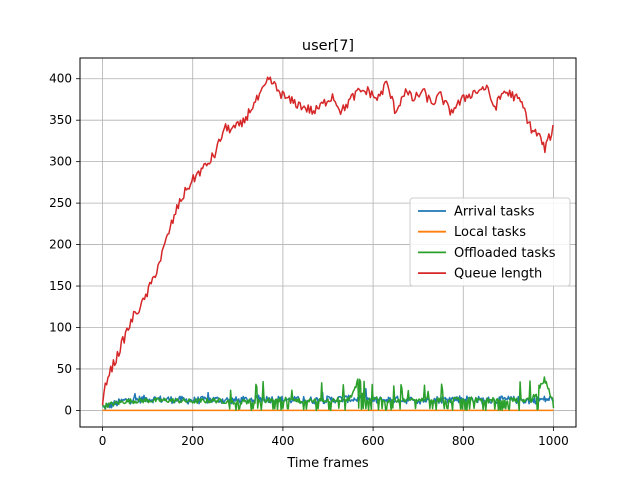 This screenshot has width=640, height=480. Describe the element at coordinates (498, 274) in the screenshot. I see `legend-label: Queue length` at that location.